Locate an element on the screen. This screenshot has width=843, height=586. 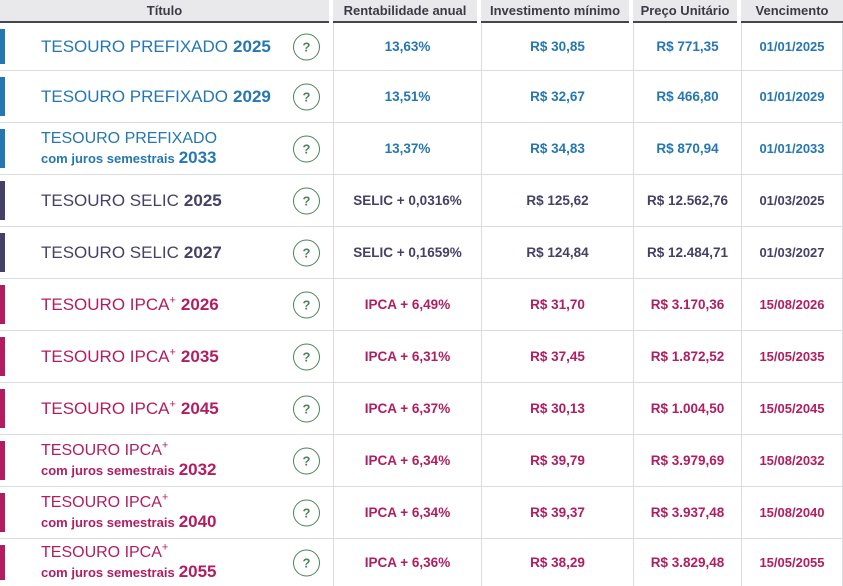
unit-price: R$ 771,35 is located at coordinates (687, 46).